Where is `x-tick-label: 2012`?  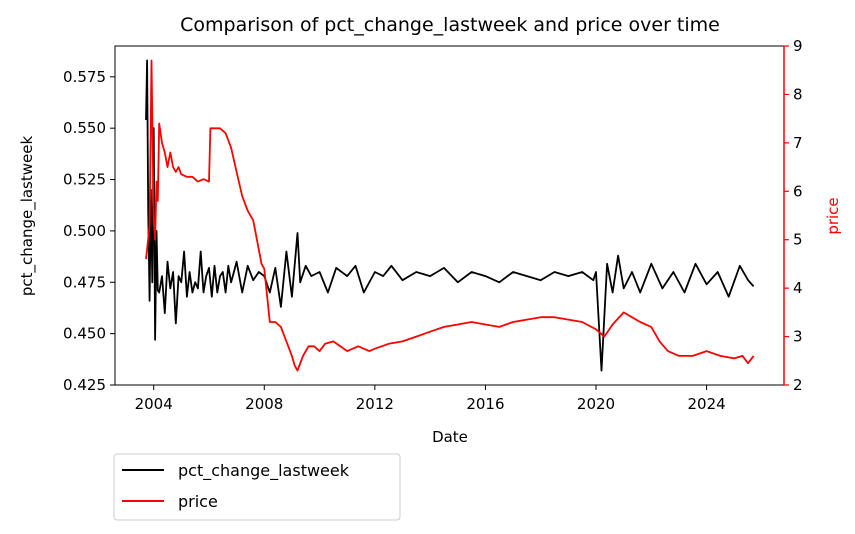
x-tick-label: 2012 is located at coordinates (375, 404).